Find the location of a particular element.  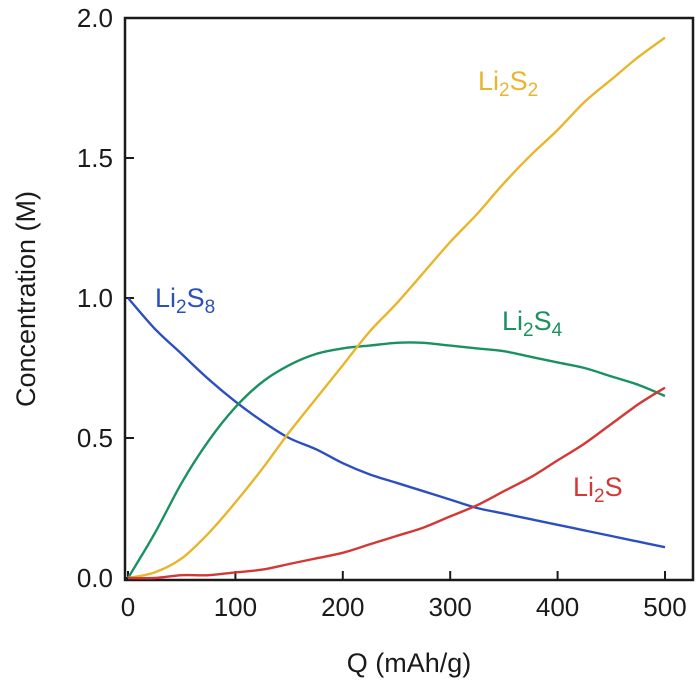

series-label-li2s8: Li2S8 is located at coordinates (185, 300).